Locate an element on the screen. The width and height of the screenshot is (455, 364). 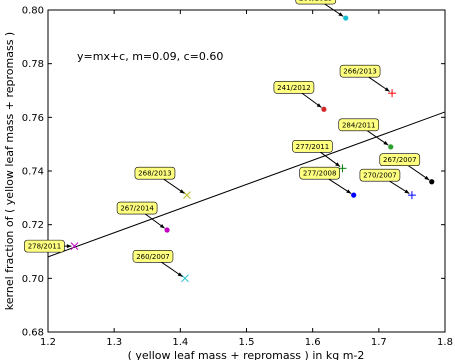
y-tick-label: 0.70 is located at coordinates (33, 279).